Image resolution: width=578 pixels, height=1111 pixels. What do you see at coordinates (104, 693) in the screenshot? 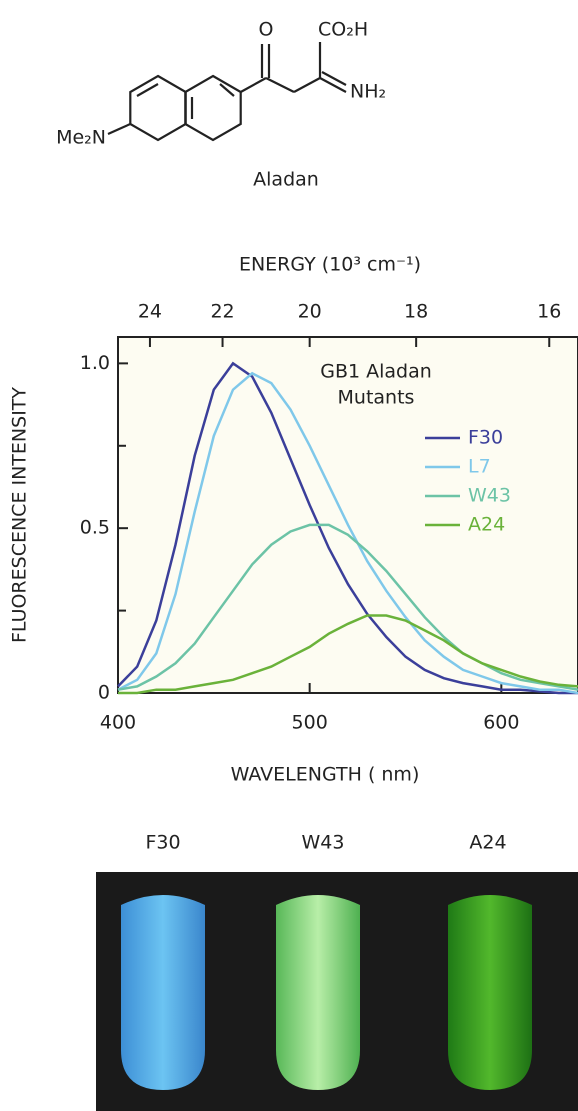
I see `y-tick-label: 0` at bounding box center [104, 693].